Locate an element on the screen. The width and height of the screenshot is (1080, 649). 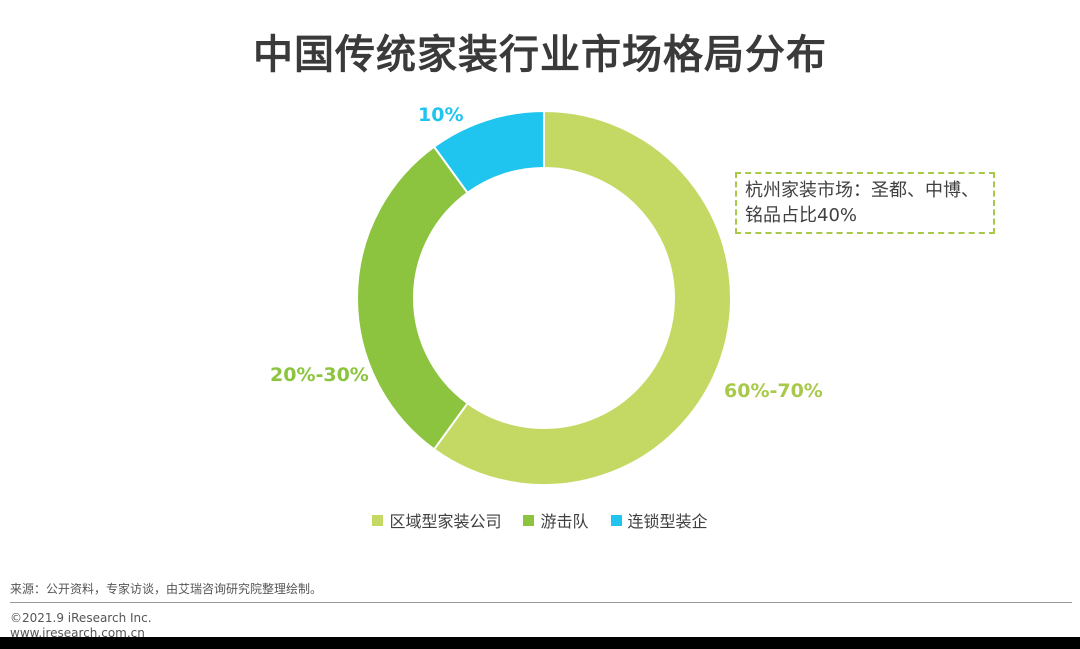
chart-title: 中国传统家装行业市场格局分布 is located at coordinates (540, 55).